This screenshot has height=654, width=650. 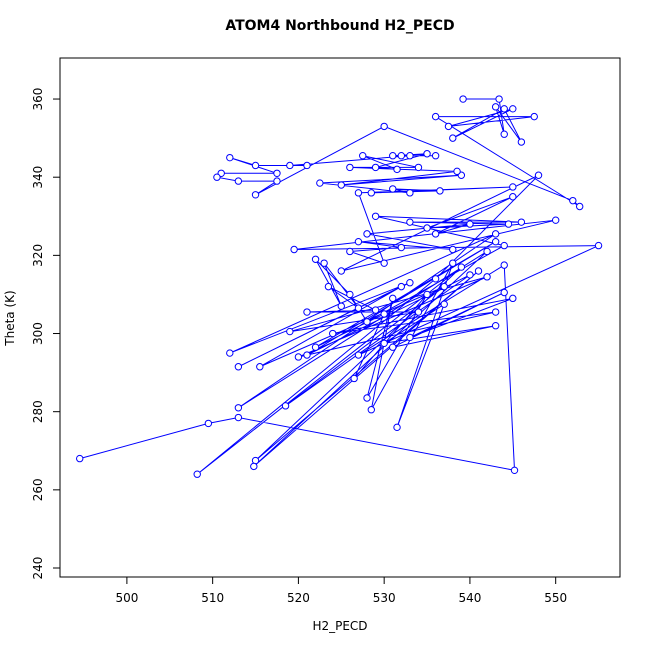 What do you see at coordinates (384, 598) in the screenshot?
I see `x-tick-label: 530` at bounding box center [384, 598].